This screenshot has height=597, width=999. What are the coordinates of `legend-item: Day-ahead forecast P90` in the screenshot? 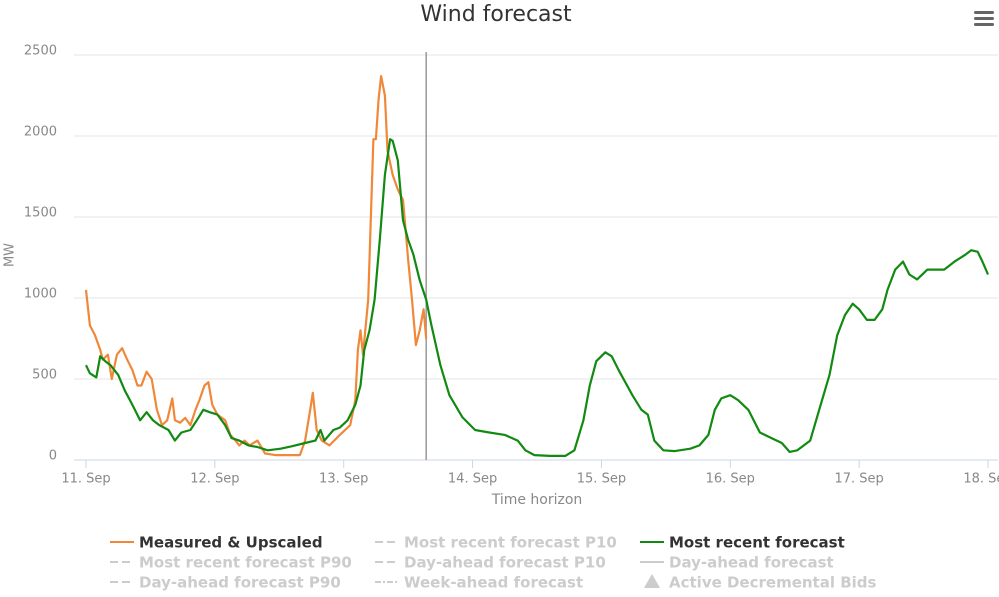 It's located at (225, 583).